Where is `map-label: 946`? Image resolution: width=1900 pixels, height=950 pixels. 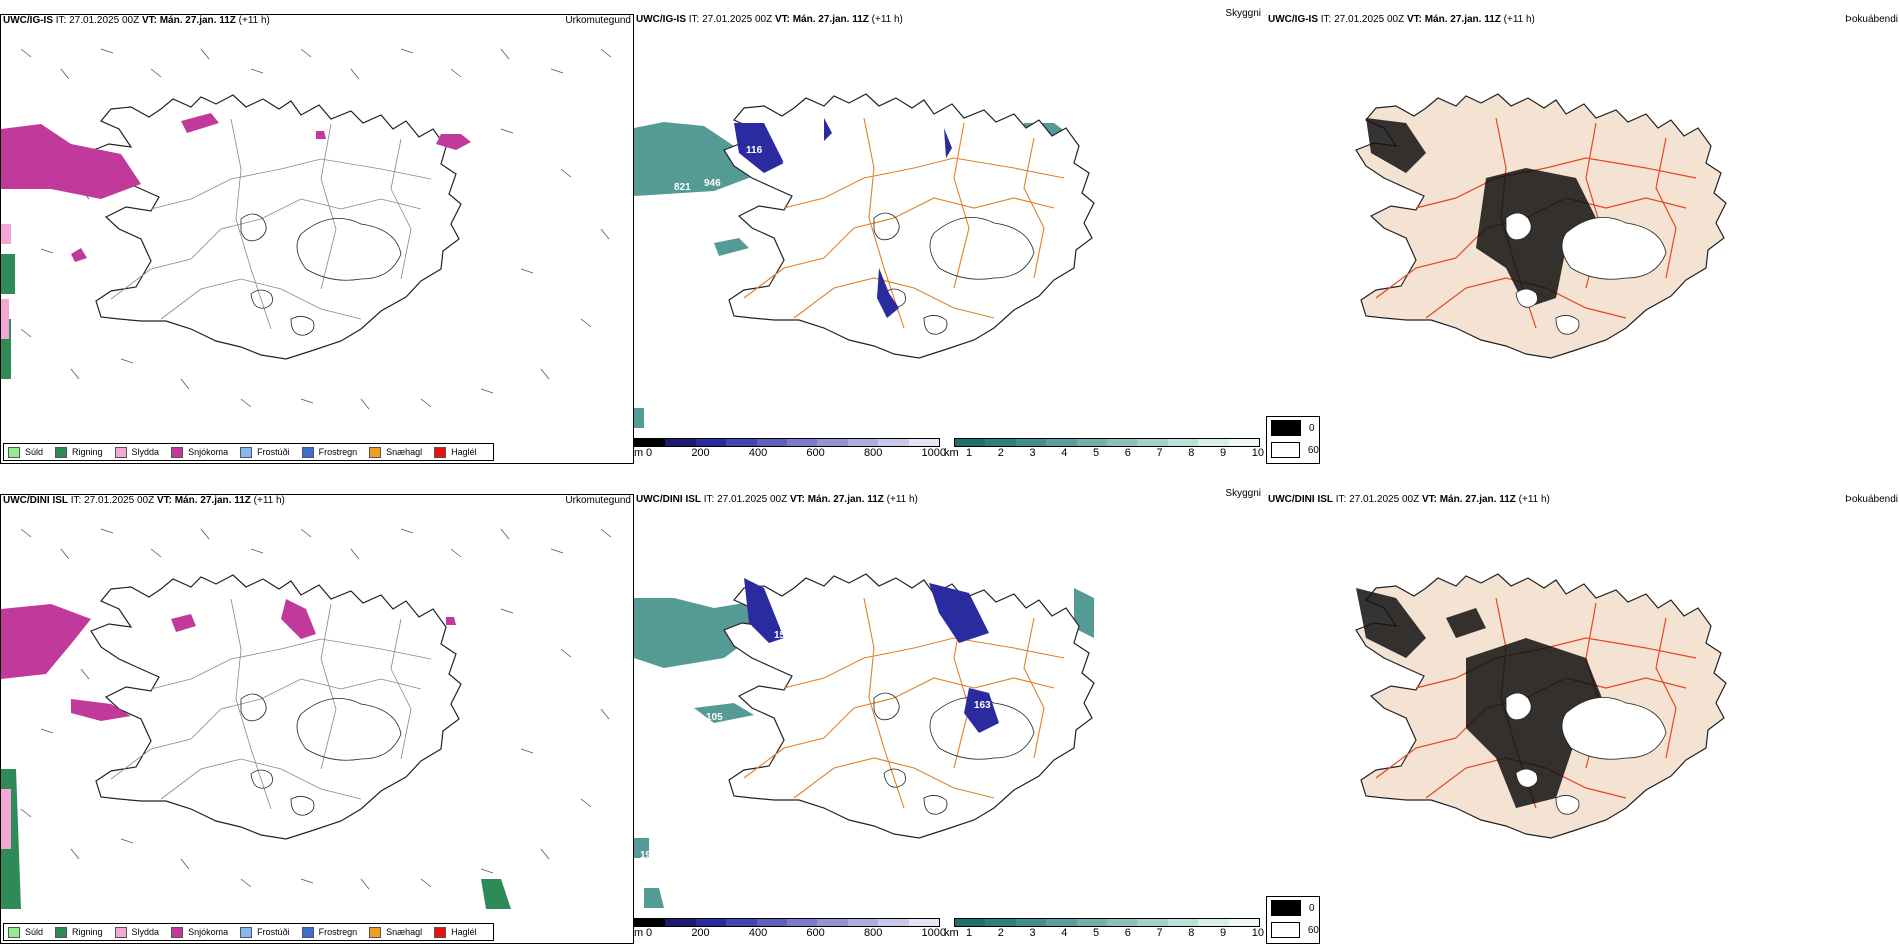 map-label: 946 is located at coordinates (712, 183).